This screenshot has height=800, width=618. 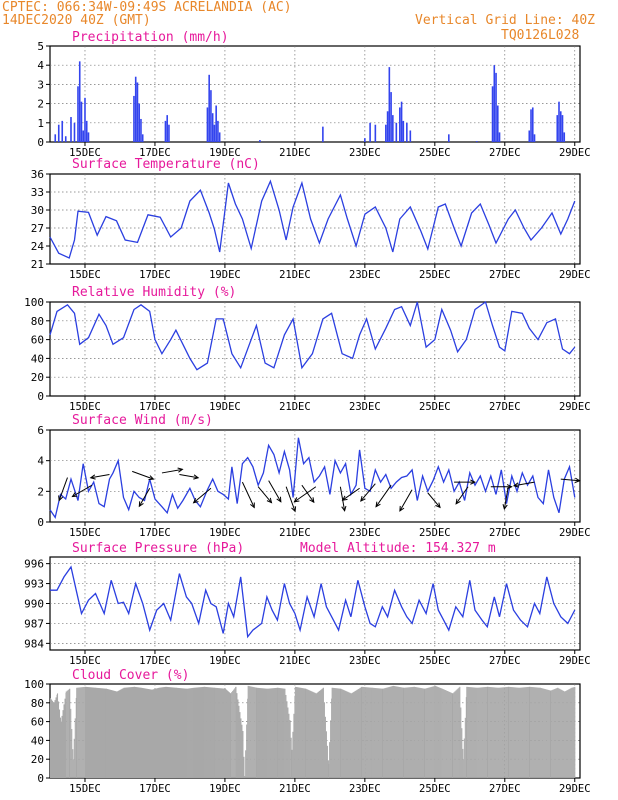 I want to click on y-tick-label: 21, so click(x=37, y=264).